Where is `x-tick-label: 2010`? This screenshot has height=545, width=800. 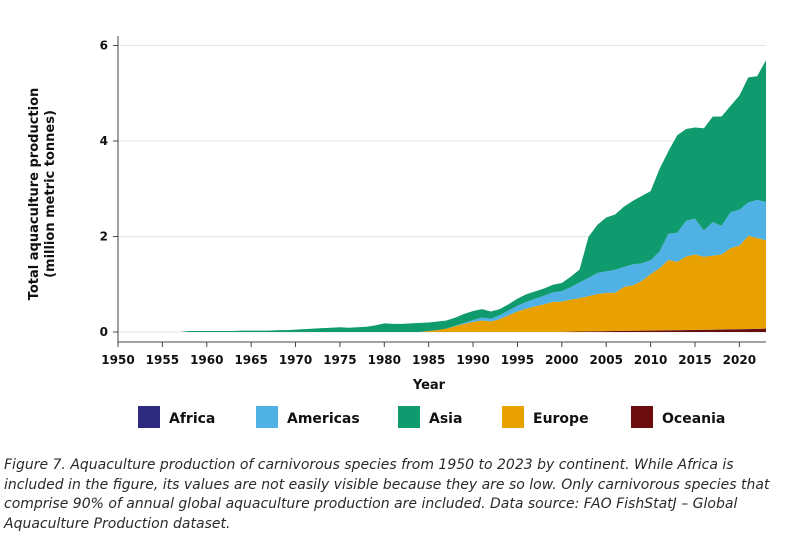 x-tick-label: 2010 is located at coordinates (650, 360).